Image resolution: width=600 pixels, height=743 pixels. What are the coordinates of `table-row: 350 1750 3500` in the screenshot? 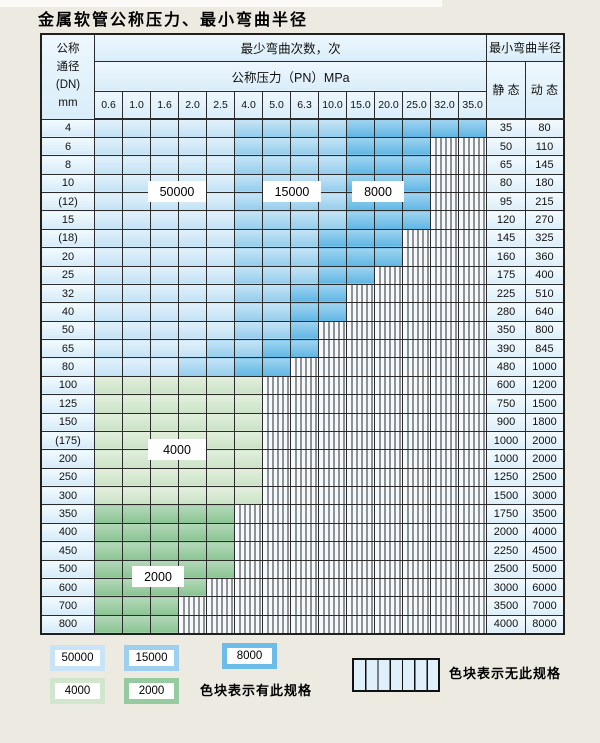 It's located at (302, 514).